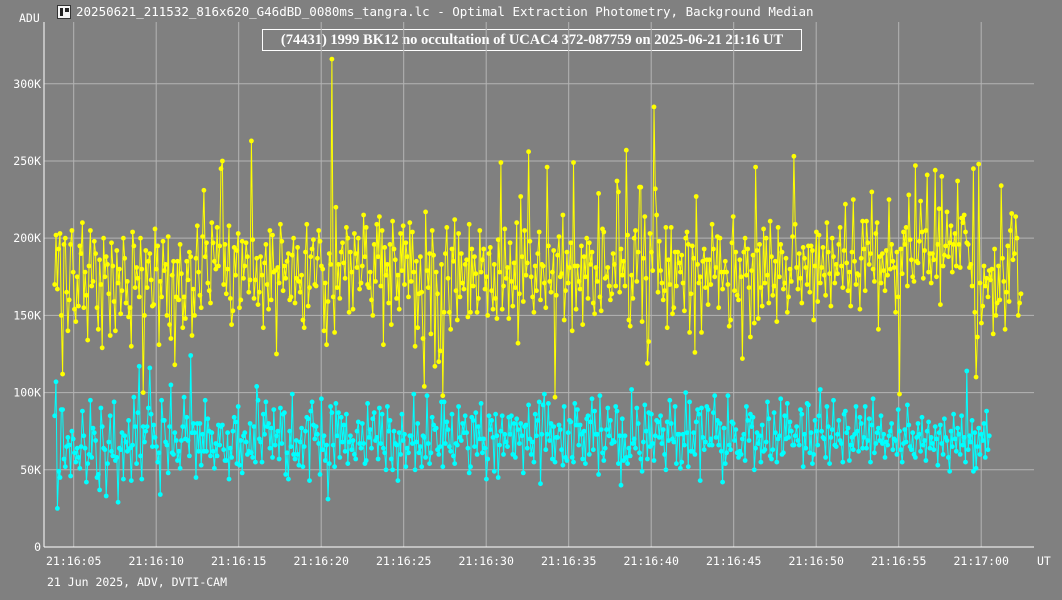 The height and width of the screenshot is (600, 1062). Describe the element at coordinates (321, 561) in the screenshot. I see `x-tick-label: 21:16:20` at that location.